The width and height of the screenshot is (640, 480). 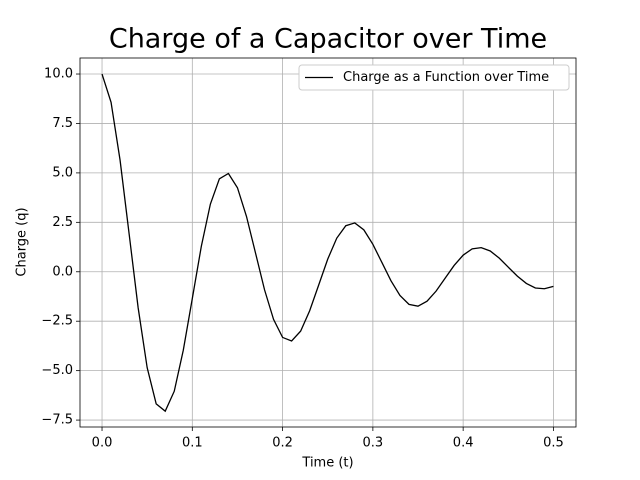 I want to click on chart-title: Charge of a Capacitor over Time, so click(x=328, y=39).